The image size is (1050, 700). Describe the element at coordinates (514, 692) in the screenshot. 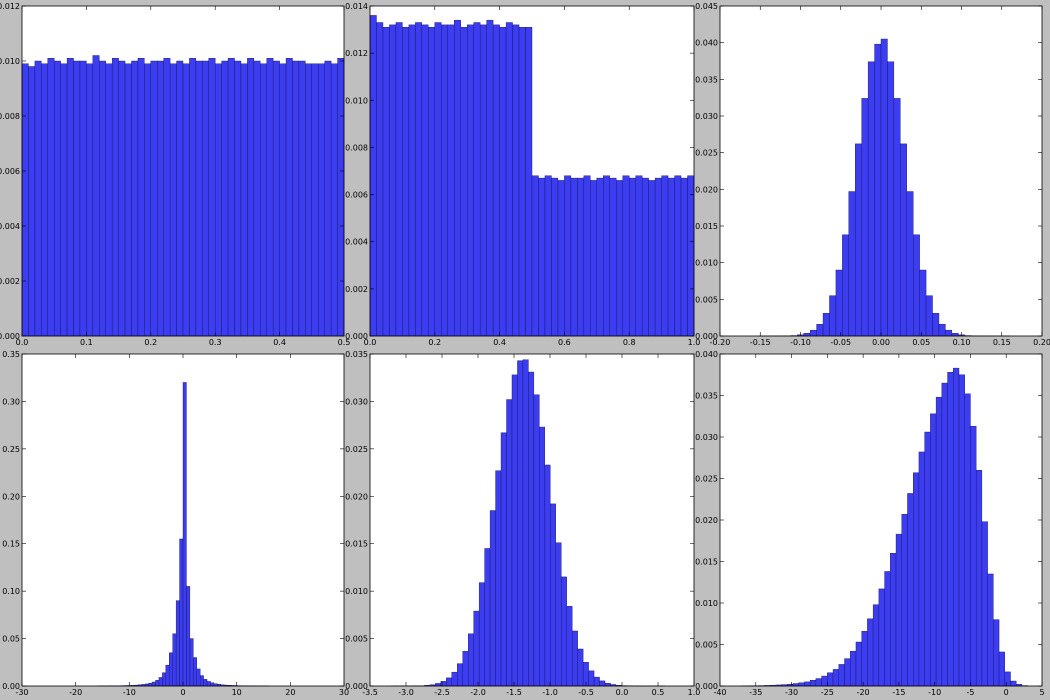

I see `x-tick-label: -1.5` at that location.